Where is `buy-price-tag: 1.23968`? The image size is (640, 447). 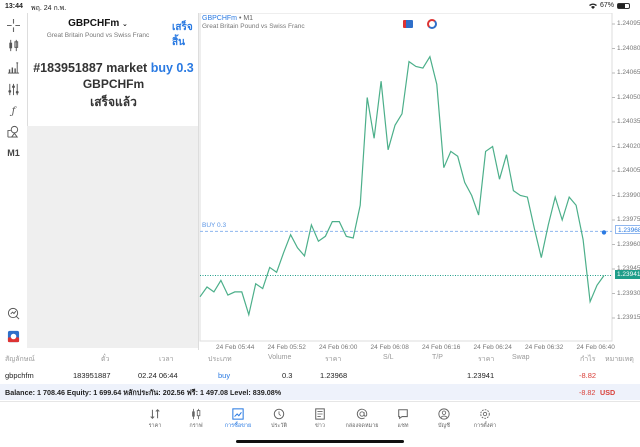
buy-price-tag: 1.23968 is located at coordinates (627, 229).